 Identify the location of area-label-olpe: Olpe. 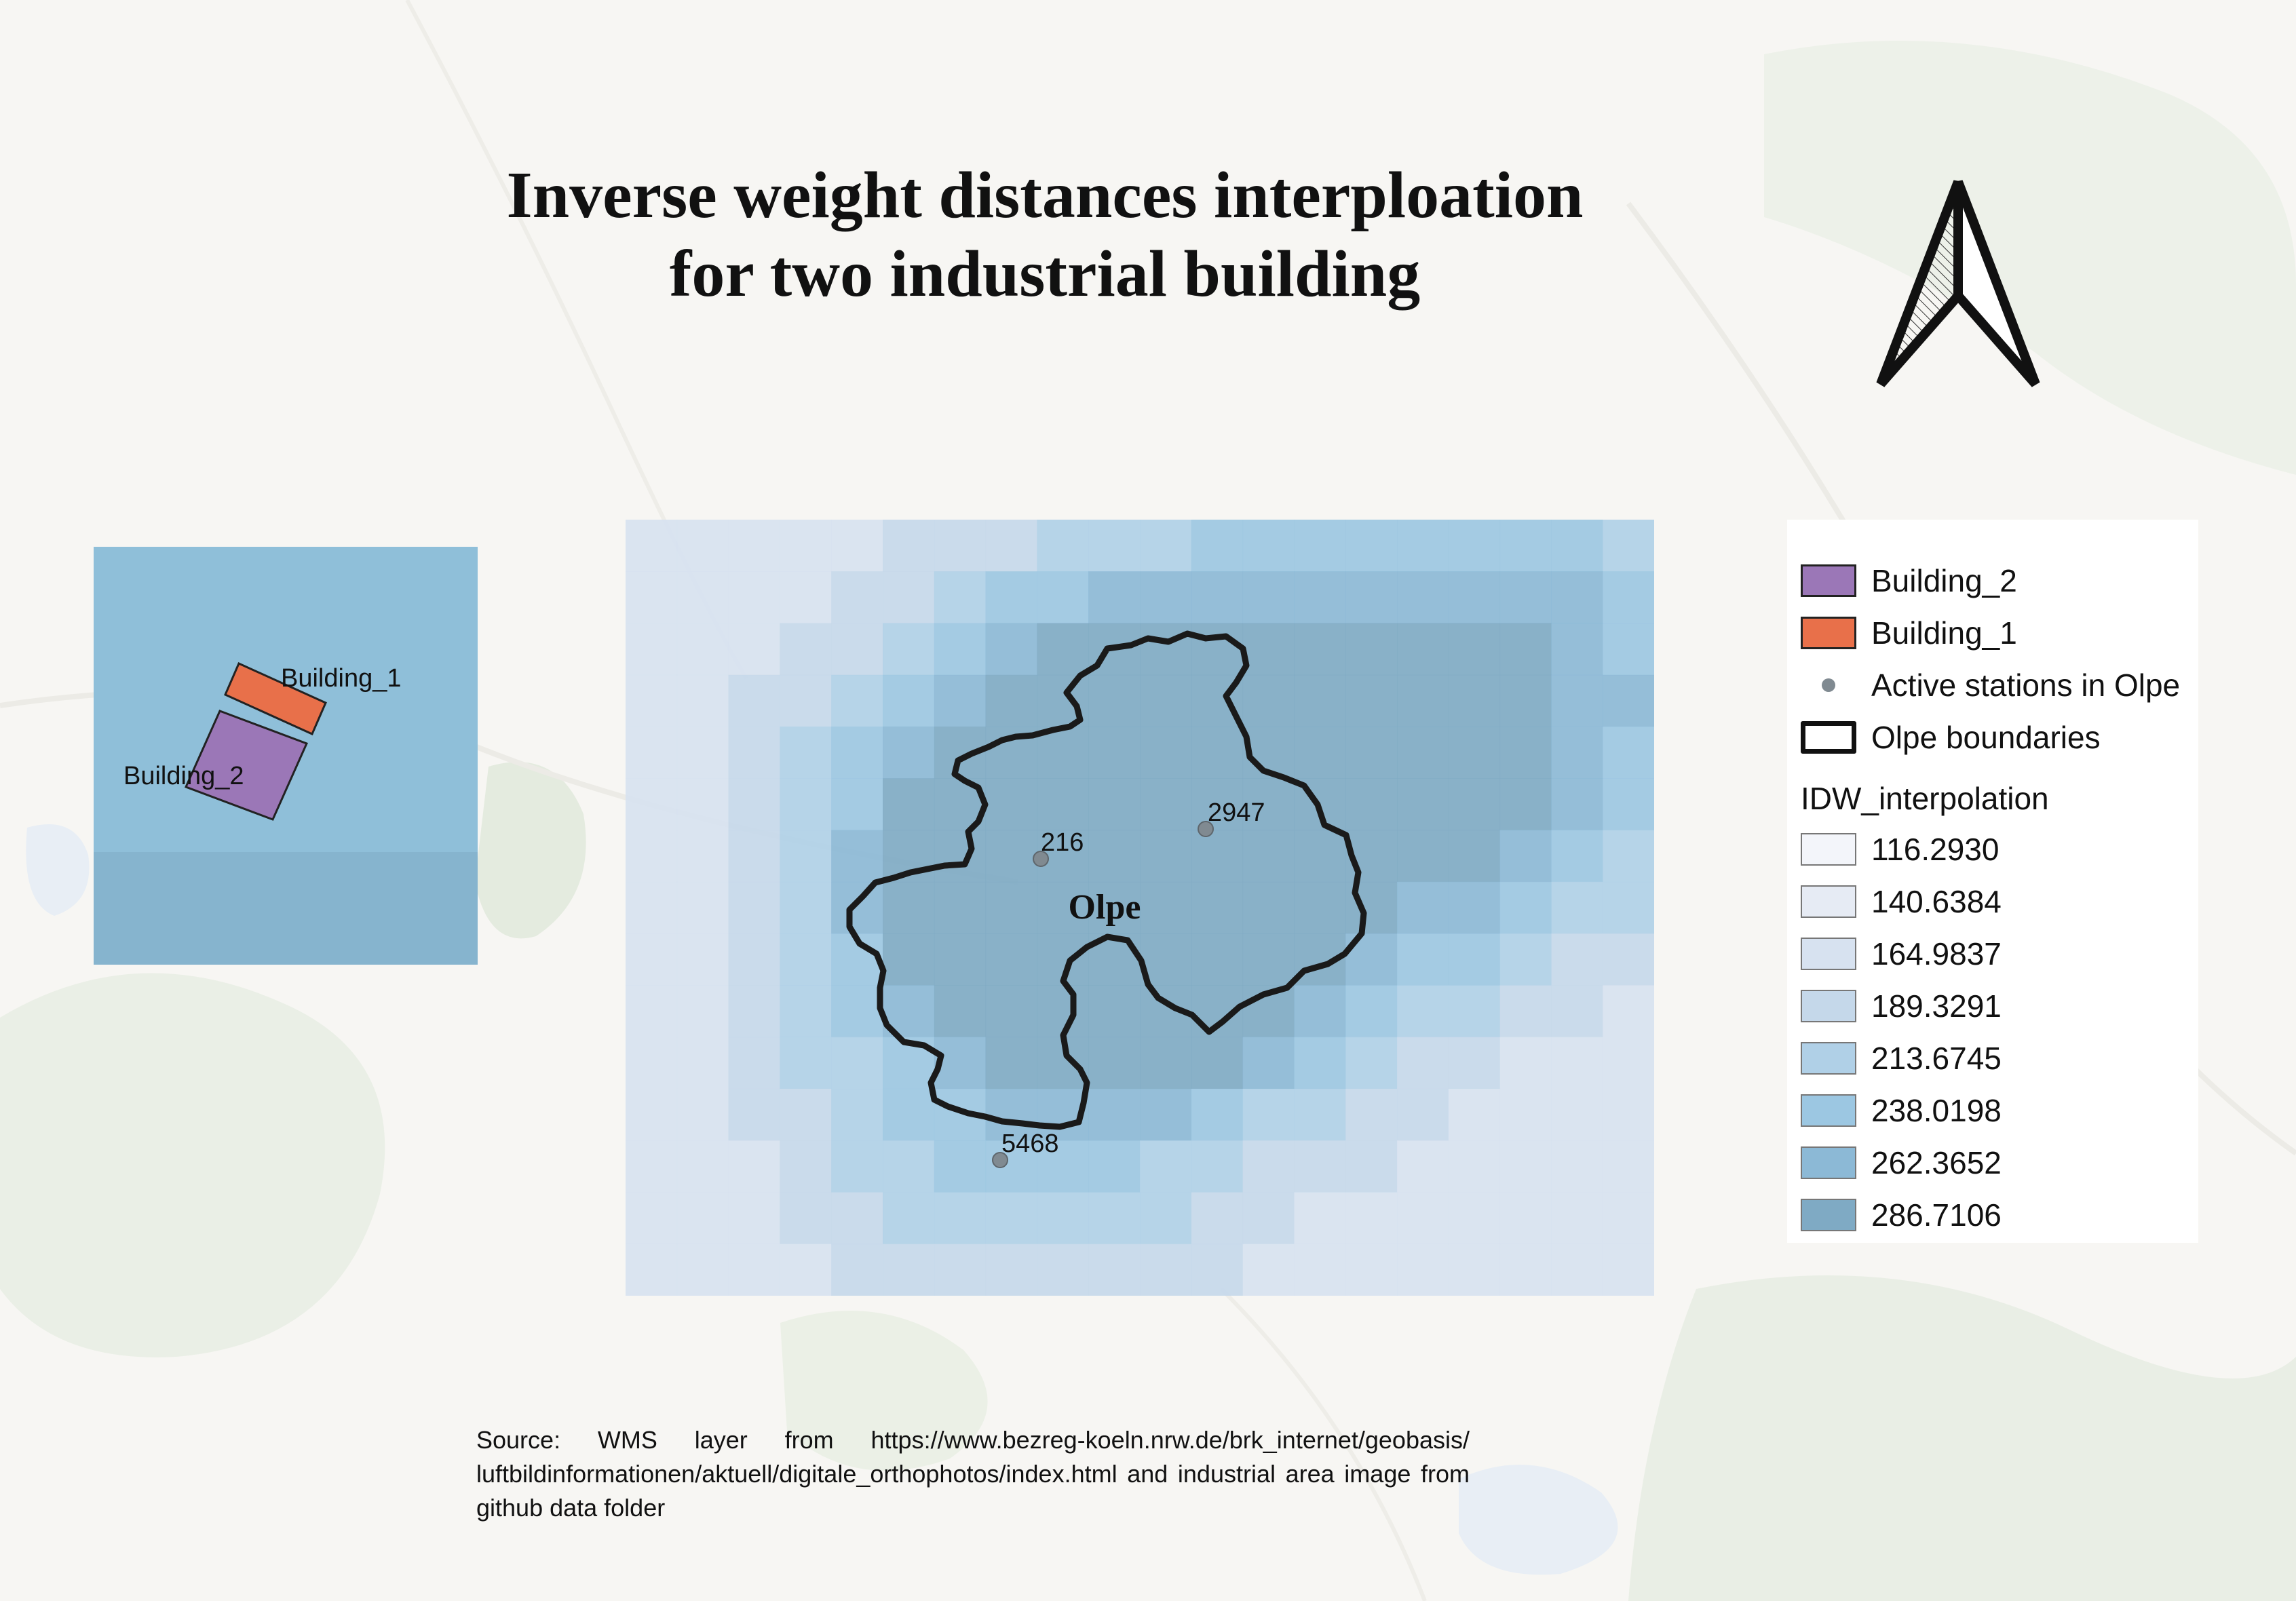
(1105, 907).